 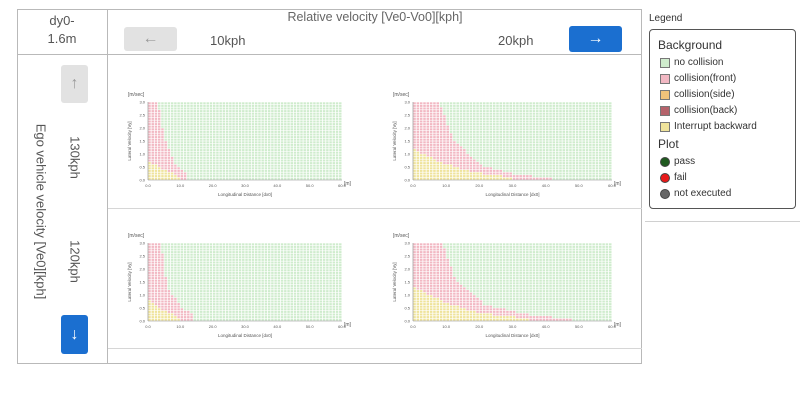 I want to click on next-column-button: →, so click(x=595, y=39).